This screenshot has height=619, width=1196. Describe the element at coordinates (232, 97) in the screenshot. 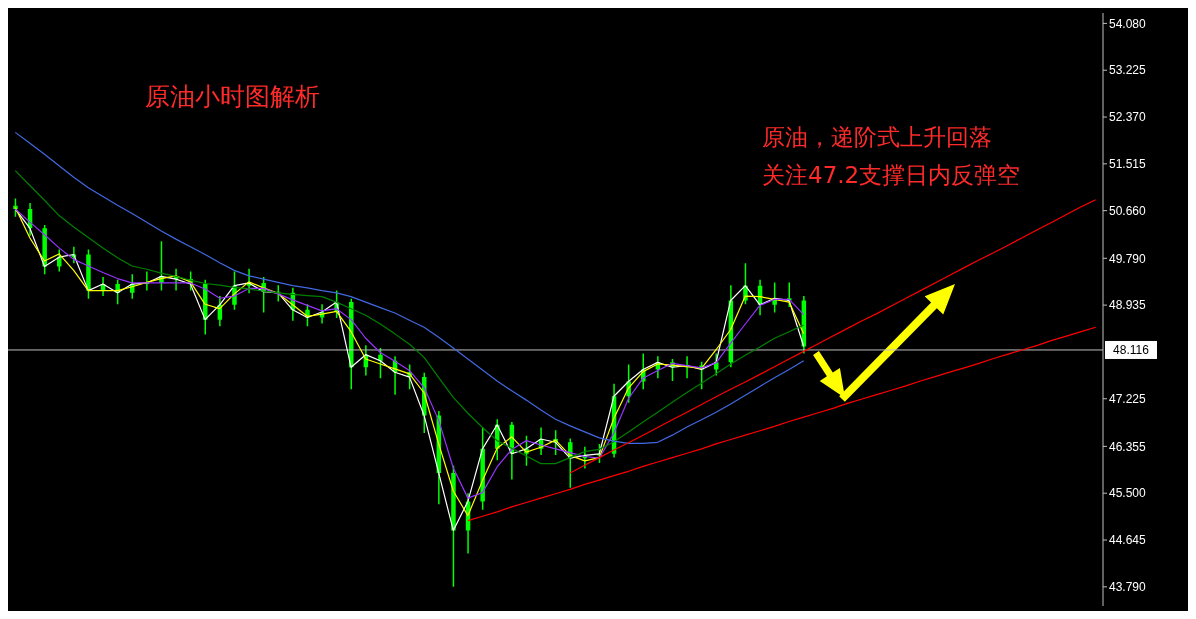

I see `text: 原油小时图解析` at that location.